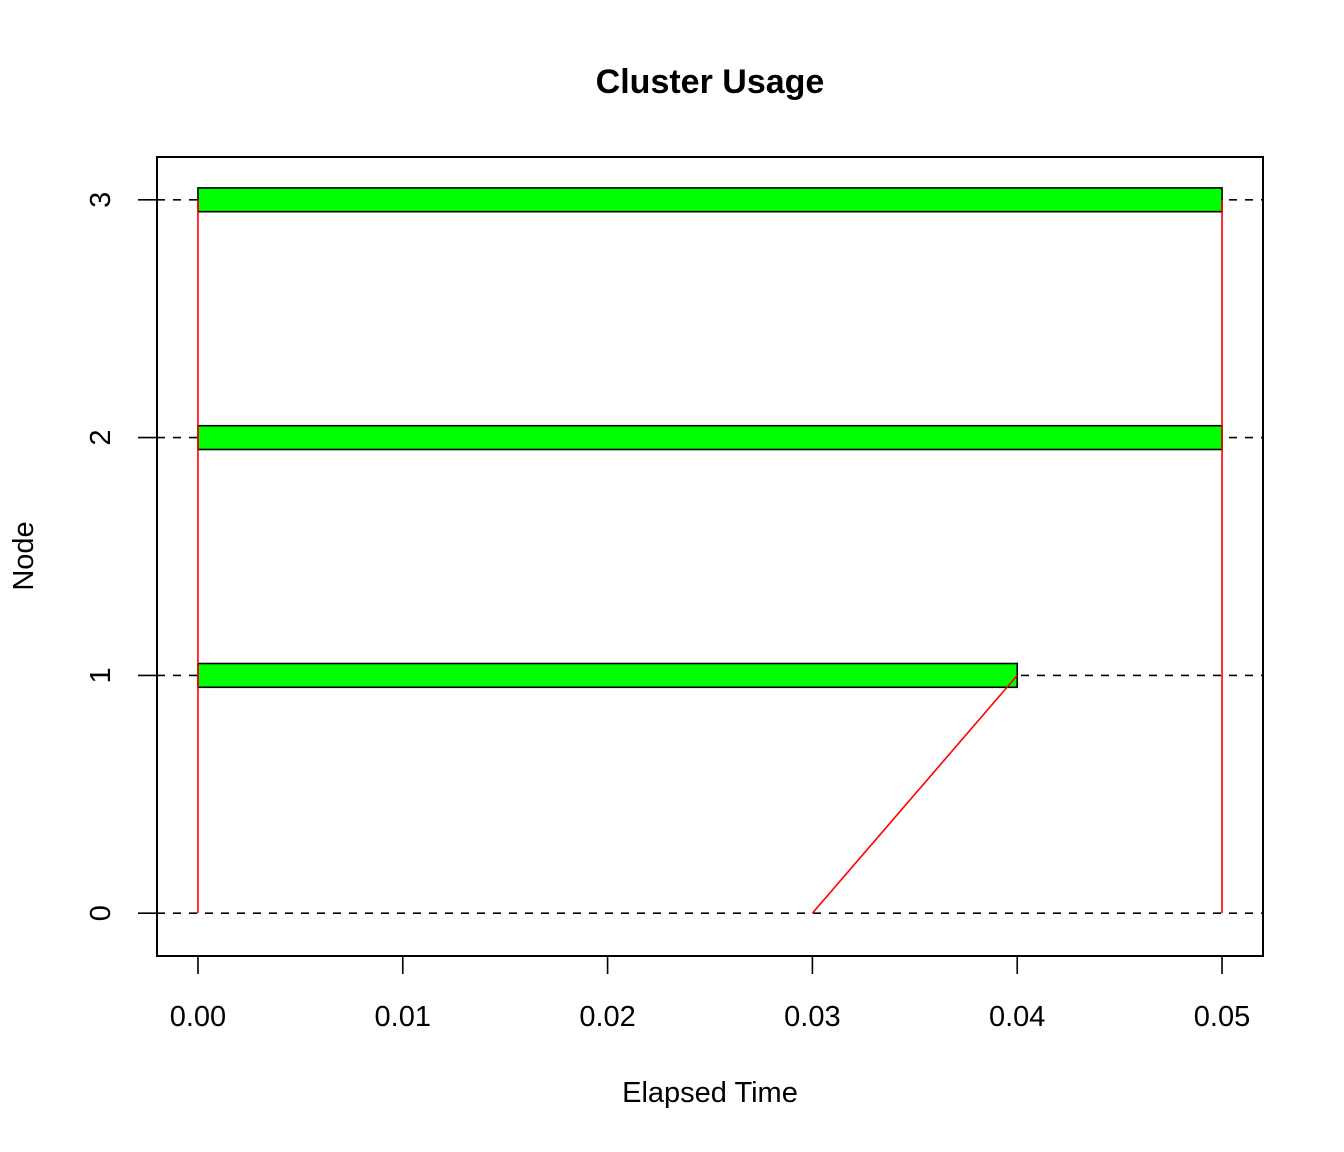 The width and height of the screenshot is (1344, 1152). What do you see at coordinates (101, 438) in the screenshot?
I see `y-tick-label-2: 2` at bounding box center [101, 438].